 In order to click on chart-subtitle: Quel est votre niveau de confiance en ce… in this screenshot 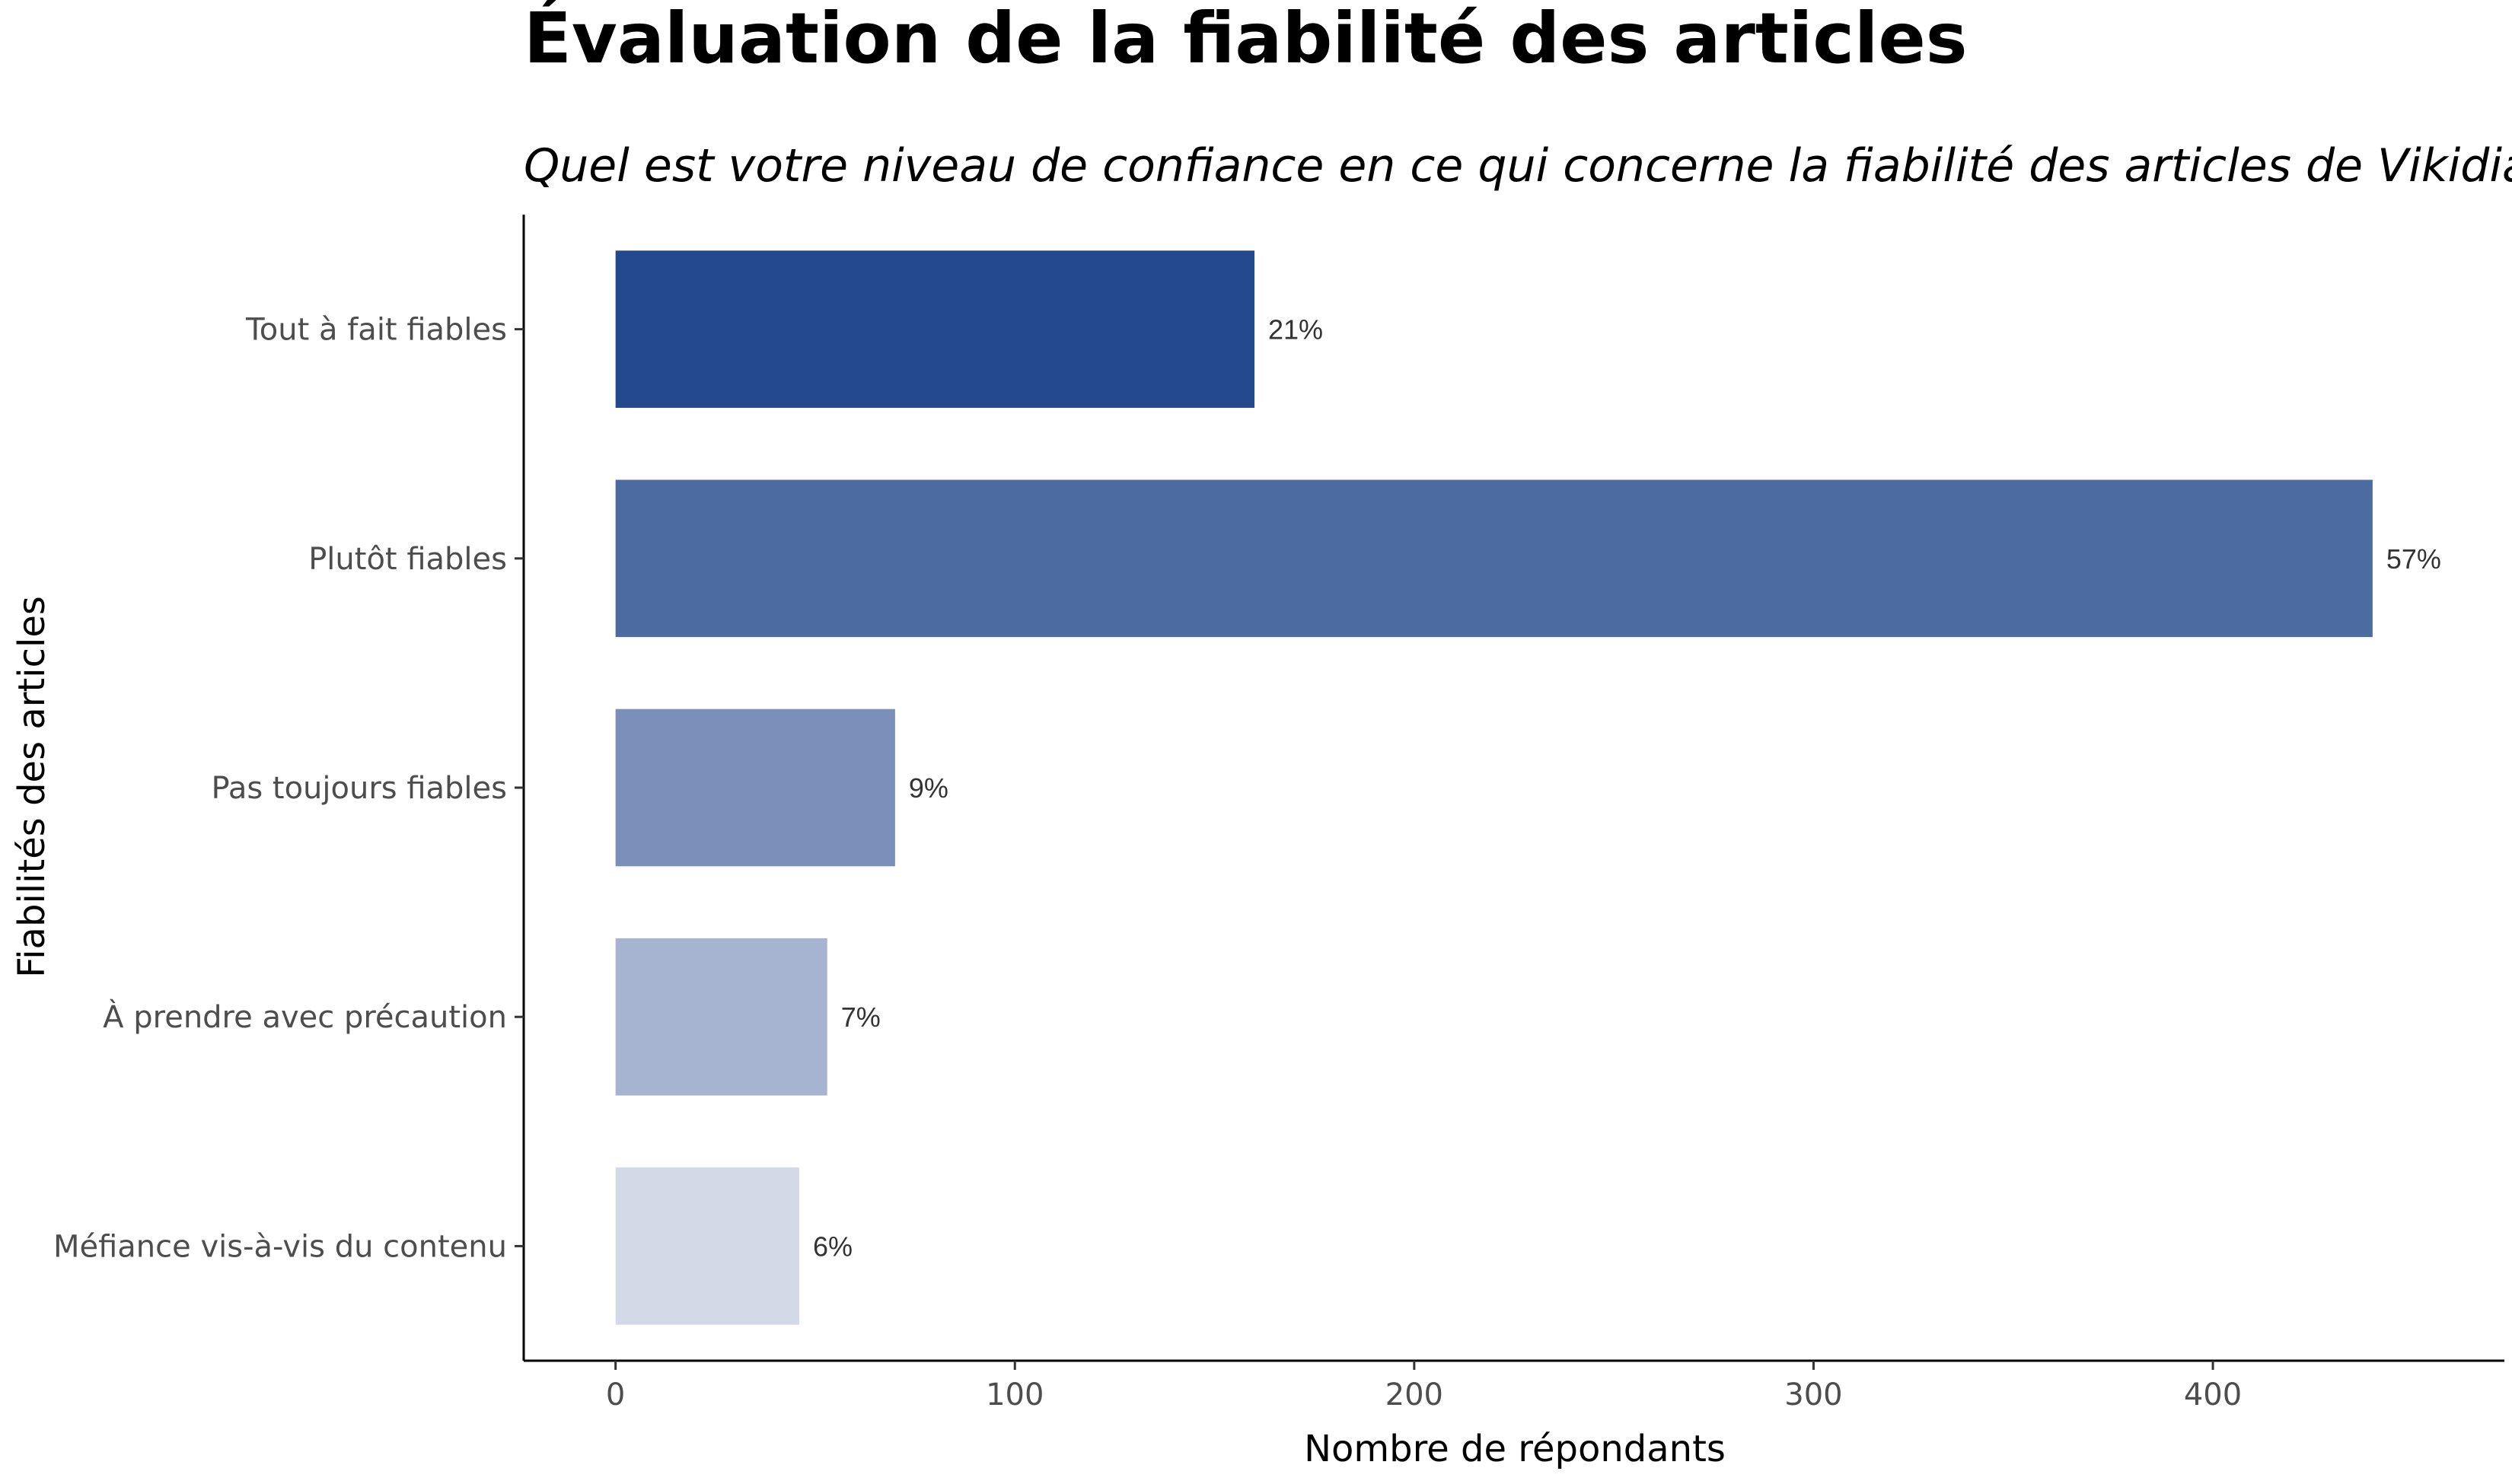, I will do `click(1518, 166)`.